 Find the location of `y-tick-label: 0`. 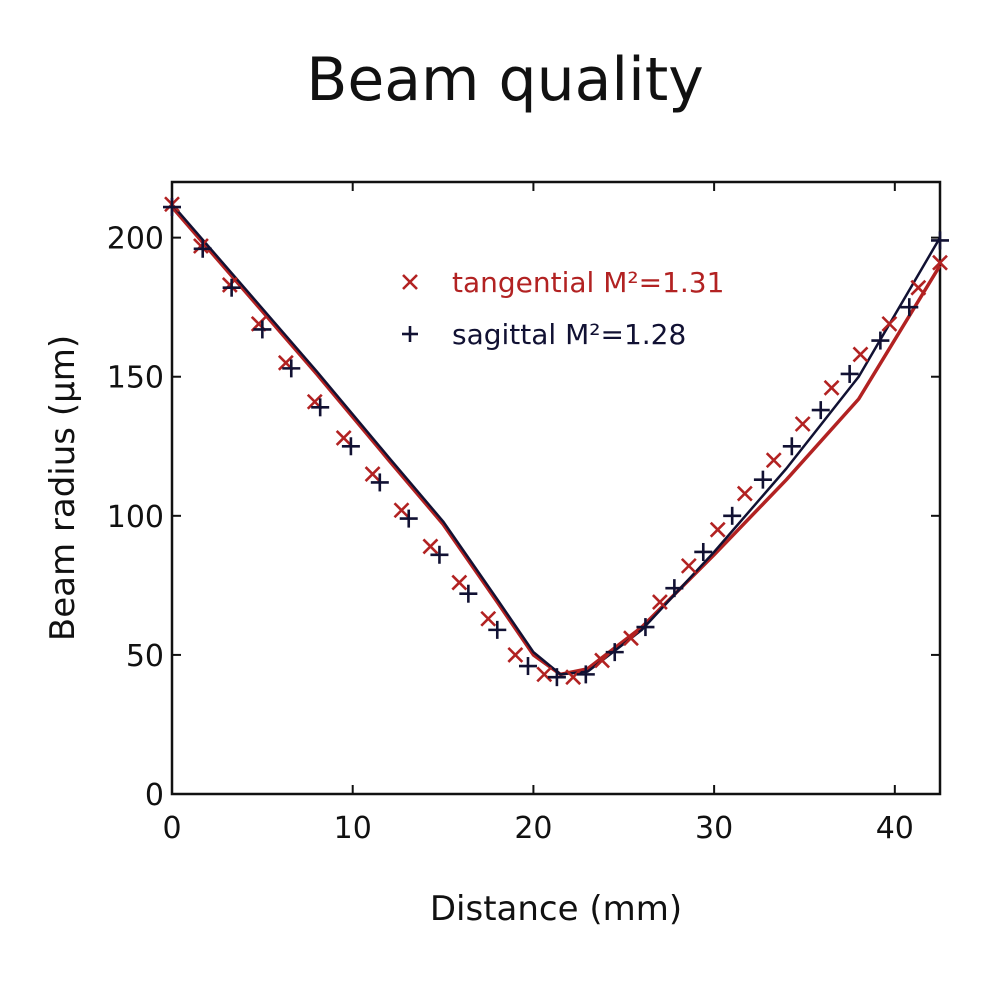

y-tick-label: 0 is located at coordinates (154, 795).